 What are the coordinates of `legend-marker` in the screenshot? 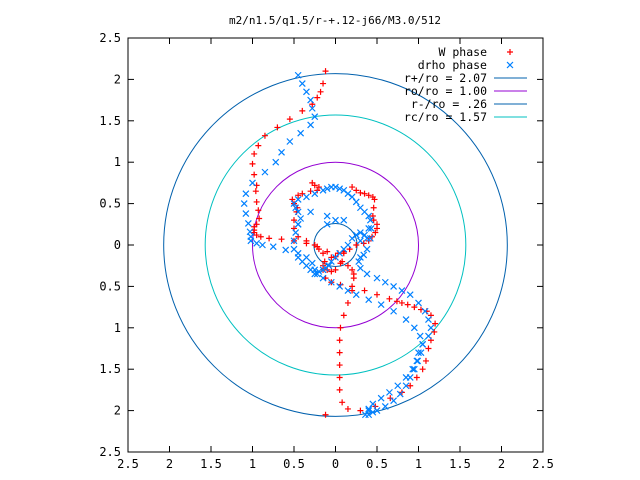 It's located at (510, 65).